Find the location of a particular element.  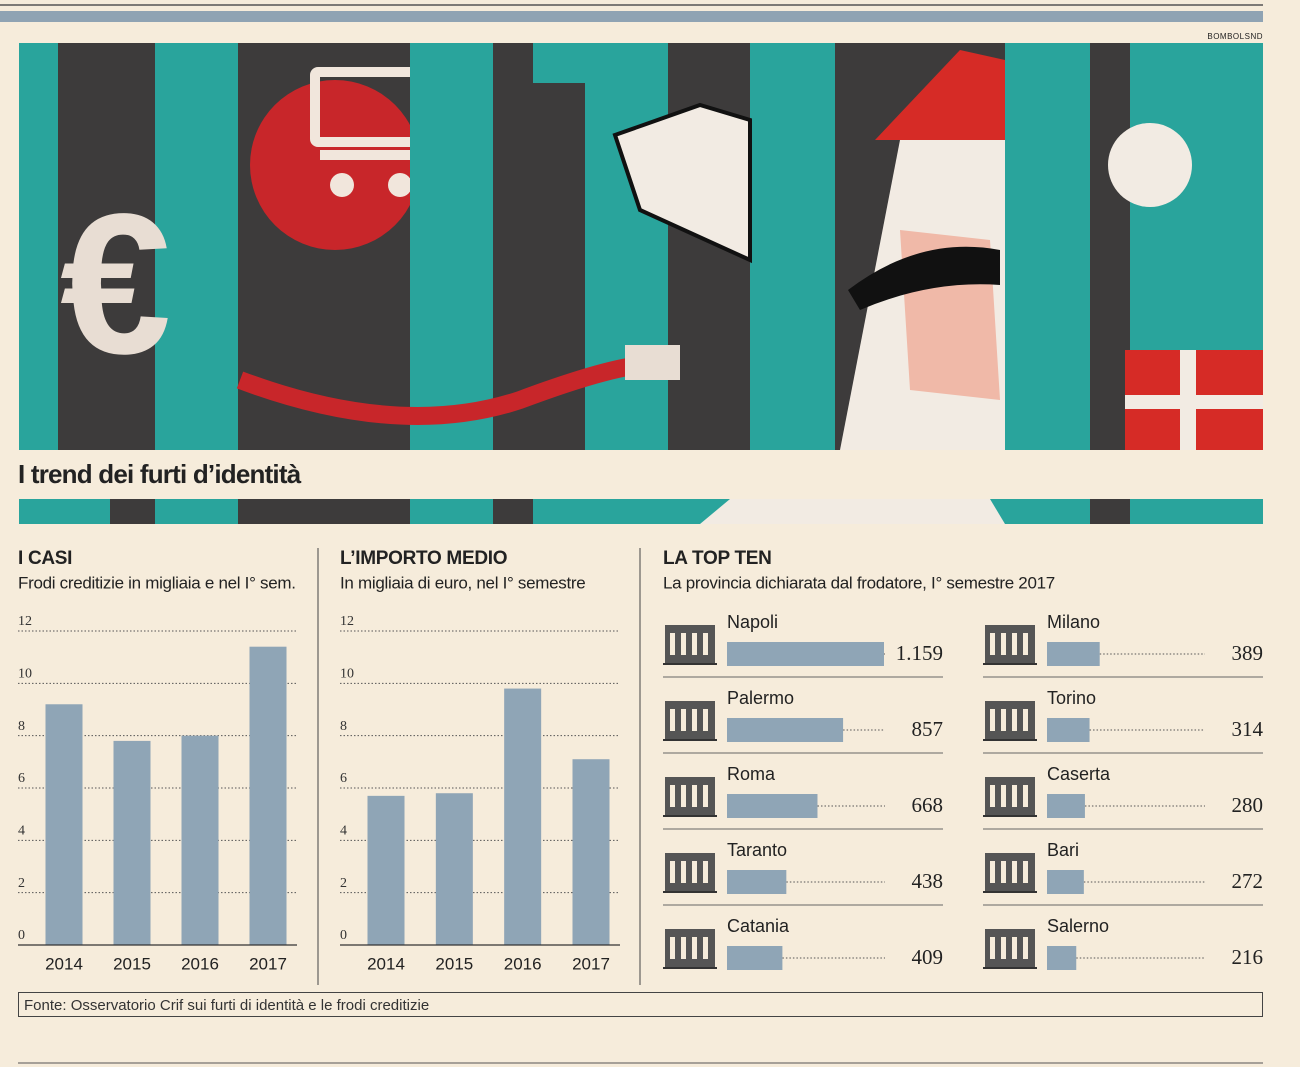

category-label: Bari is located at coordinates (1063, 850).